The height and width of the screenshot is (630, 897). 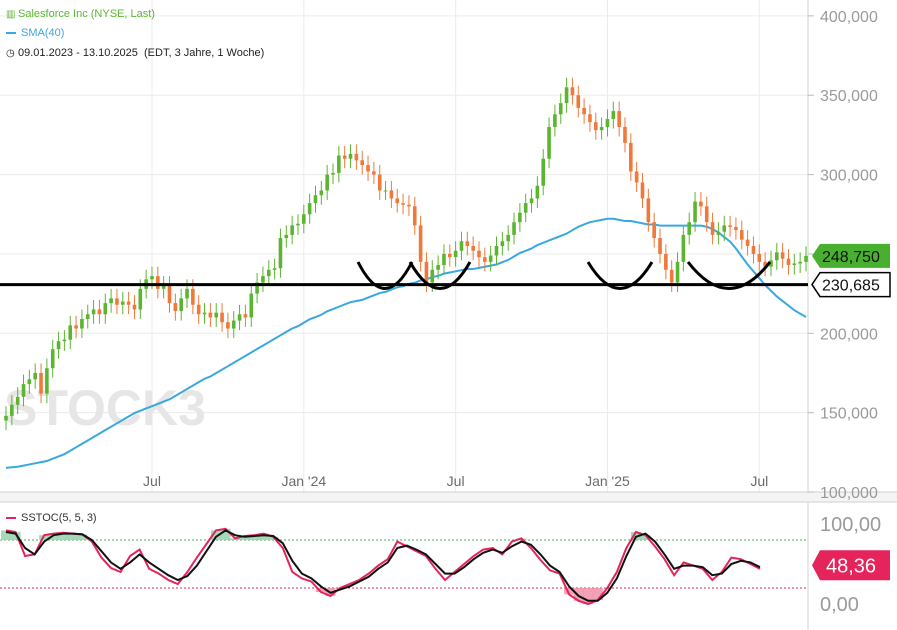 What do you see at coordinates (849, 493) in the screenshot?
I see `ytick-label: 100,000` at bounding box center [849, 493].